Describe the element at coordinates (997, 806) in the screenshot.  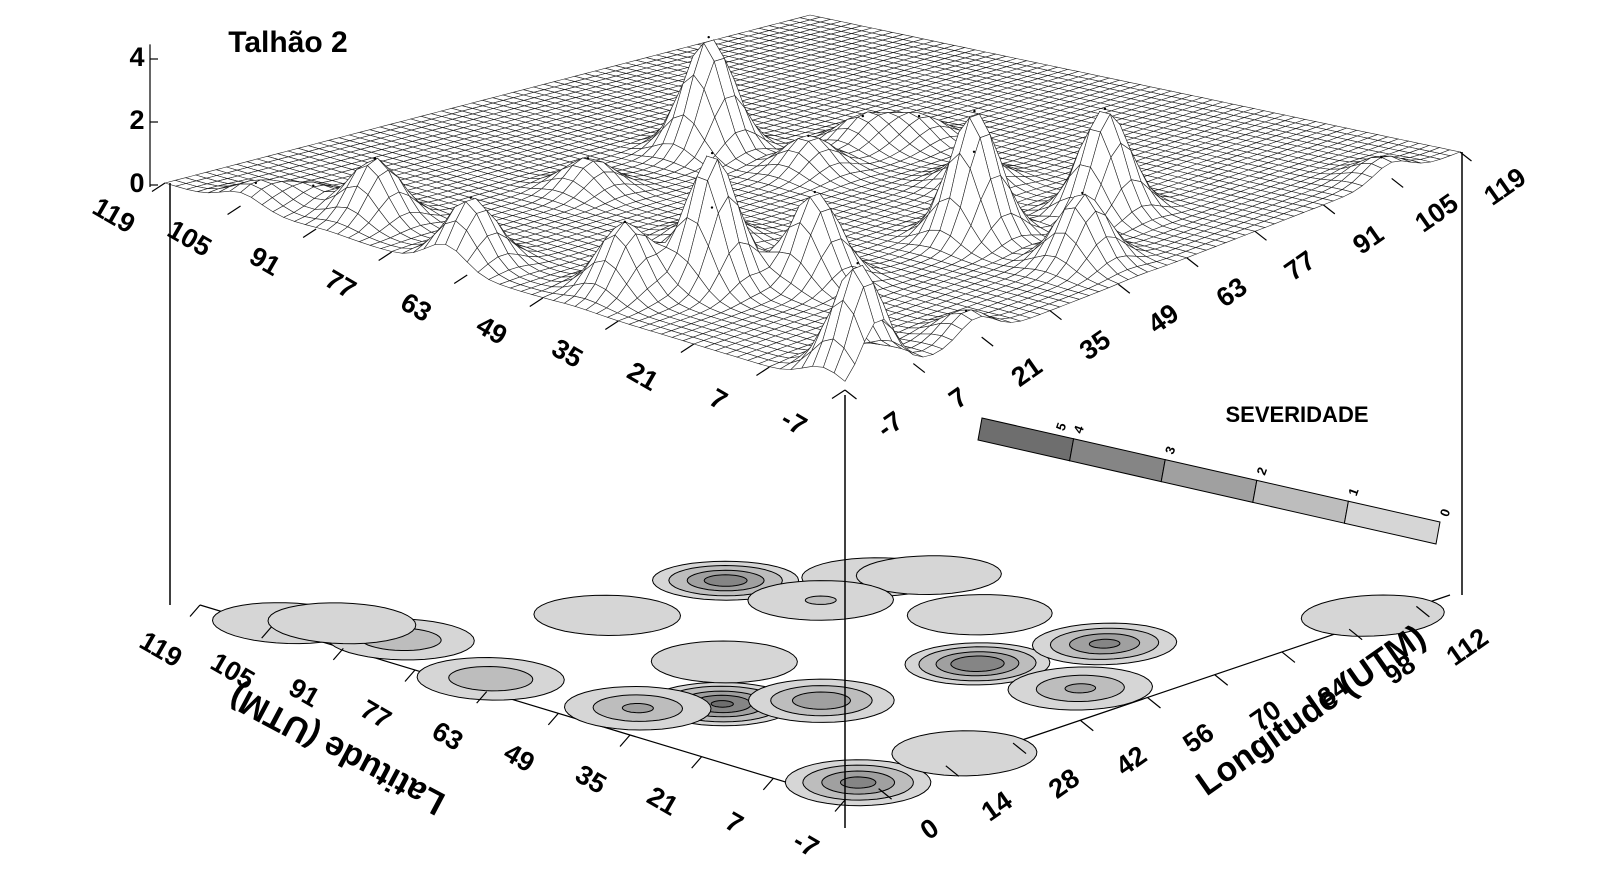
I see `x-tick-label: 14` at that location.